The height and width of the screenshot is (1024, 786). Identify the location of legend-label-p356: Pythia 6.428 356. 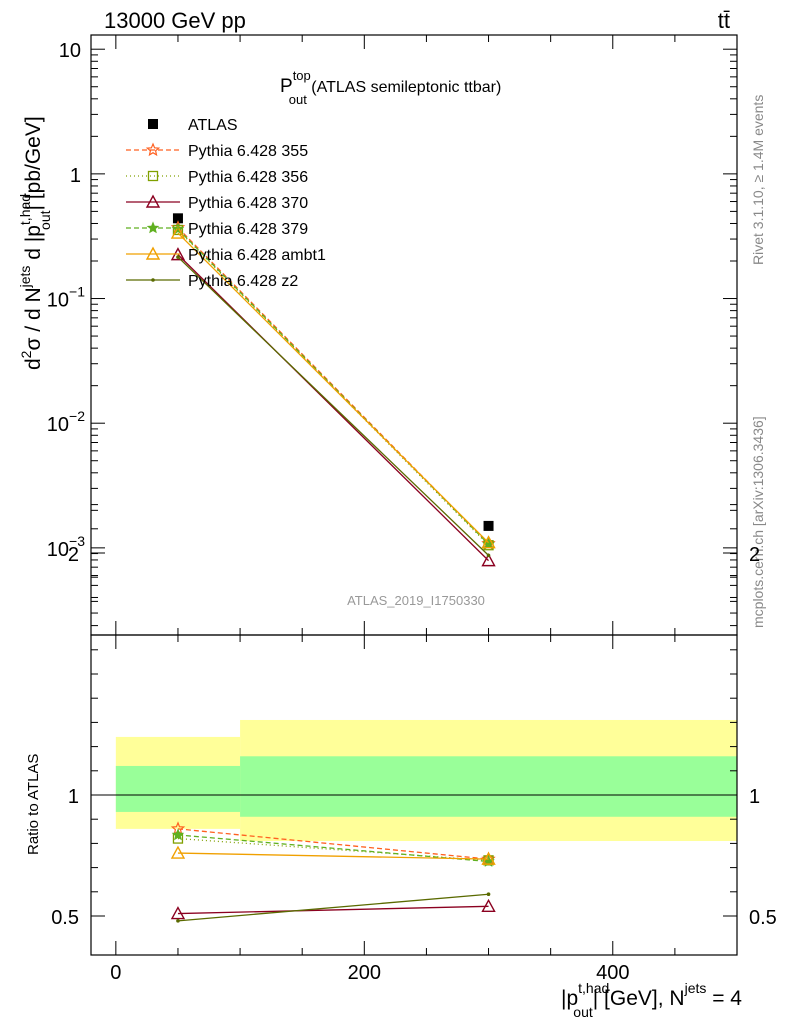
(248, 177).